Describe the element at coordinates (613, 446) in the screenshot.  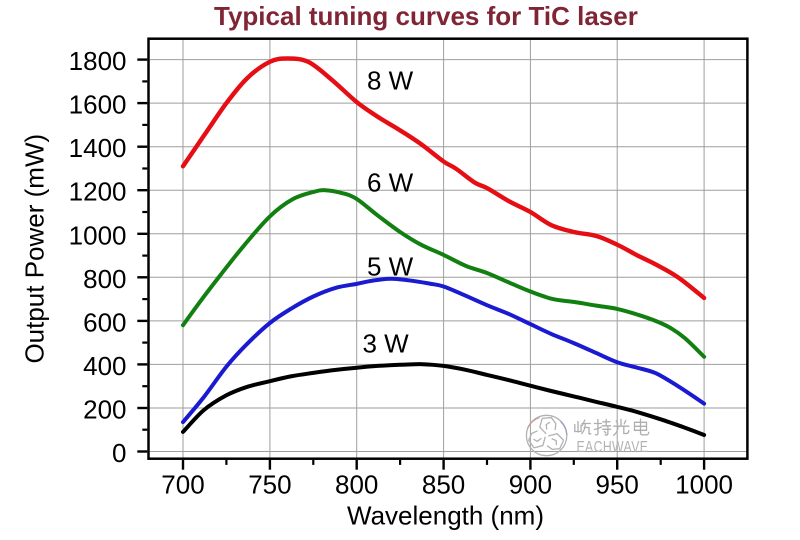
I see `svg-text: EACHWAVE` at that location.